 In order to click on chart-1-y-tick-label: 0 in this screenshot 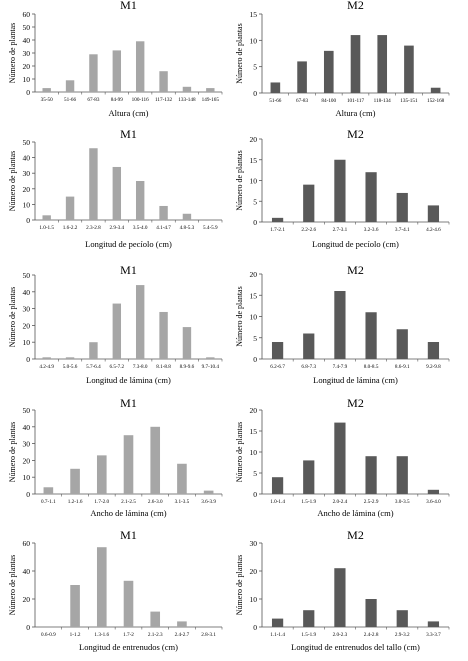, I will do `click(28, 92)`.